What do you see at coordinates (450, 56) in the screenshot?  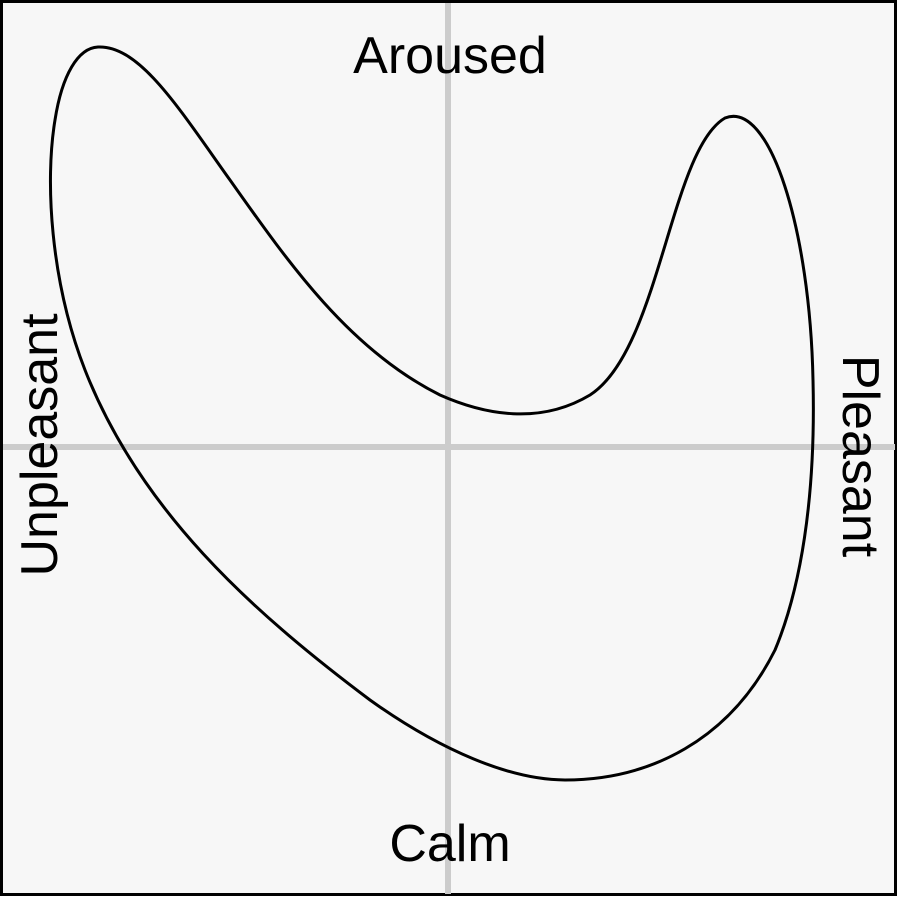 I see `aroused-label: Aroused` at bounding box center [450, 56].